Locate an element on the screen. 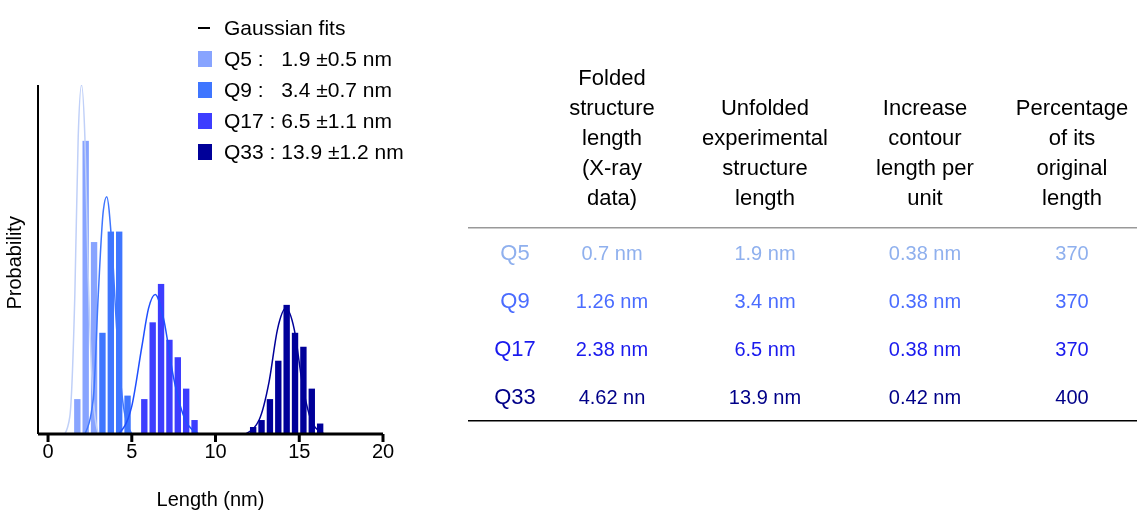 The image size is (1137, 520). text: 1.26 nm is located at coordinates (612, 301).